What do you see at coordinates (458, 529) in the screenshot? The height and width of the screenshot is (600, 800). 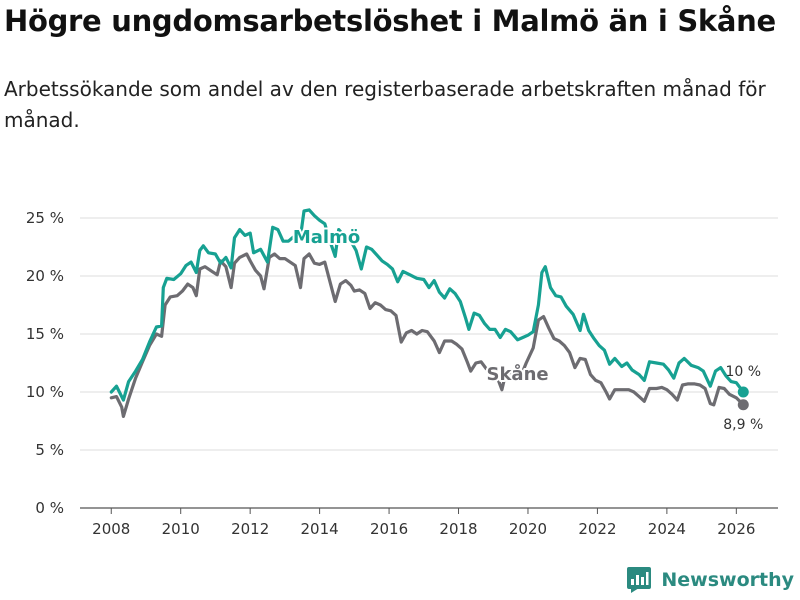 I see `x-tick-label: 2018` at bounding box center [458, 529].